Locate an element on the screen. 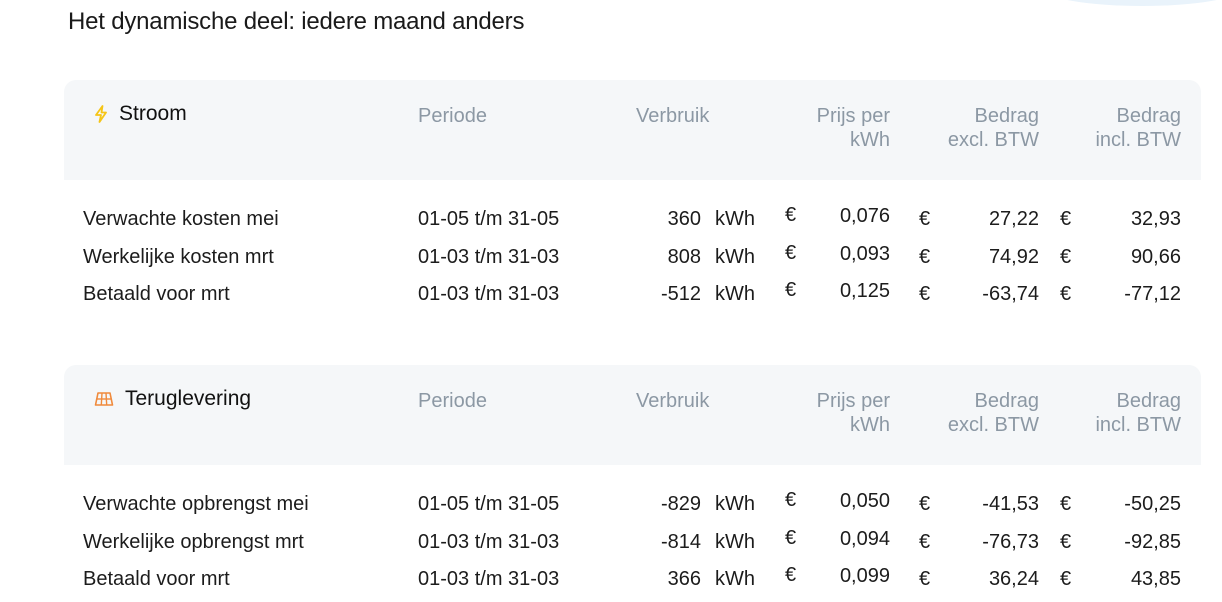  lightning-icon is located at coordinates (101, 114).